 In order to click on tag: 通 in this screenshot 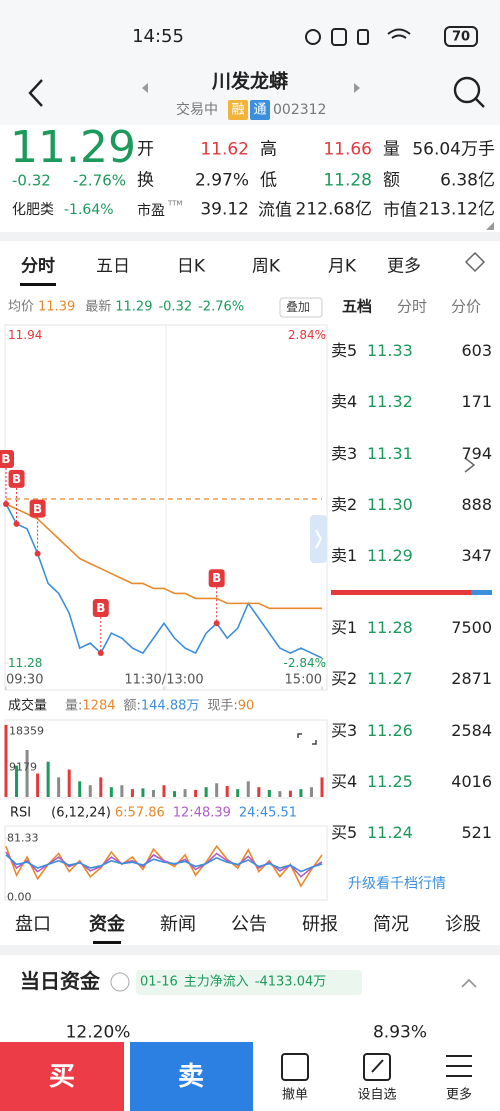, I will do `click(260, 110)`.